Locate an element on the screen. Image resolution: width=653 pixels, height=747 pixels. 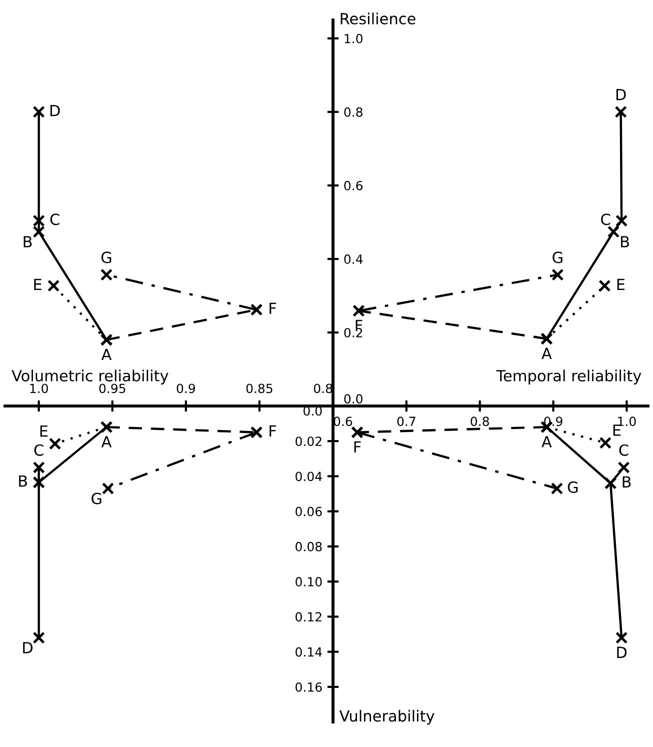
x-tick-label: 0.95 is located at coordinates (112, 389).